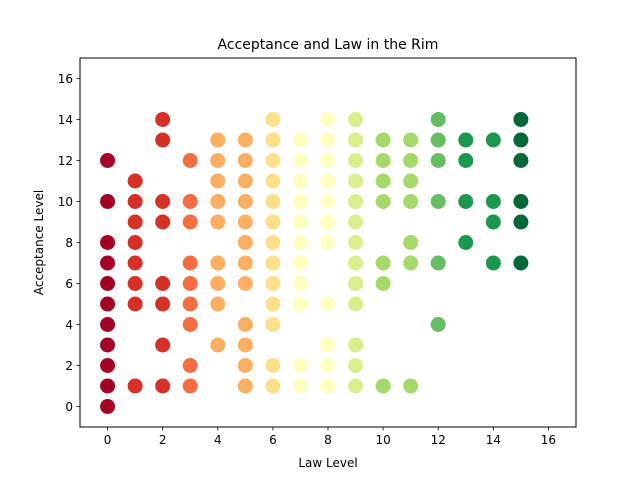 The height and width of the screenshot is (480, 640). Describe the element at coordinates (65, 202) in the screenshot. I see `y-tick-label: 10` at that location.